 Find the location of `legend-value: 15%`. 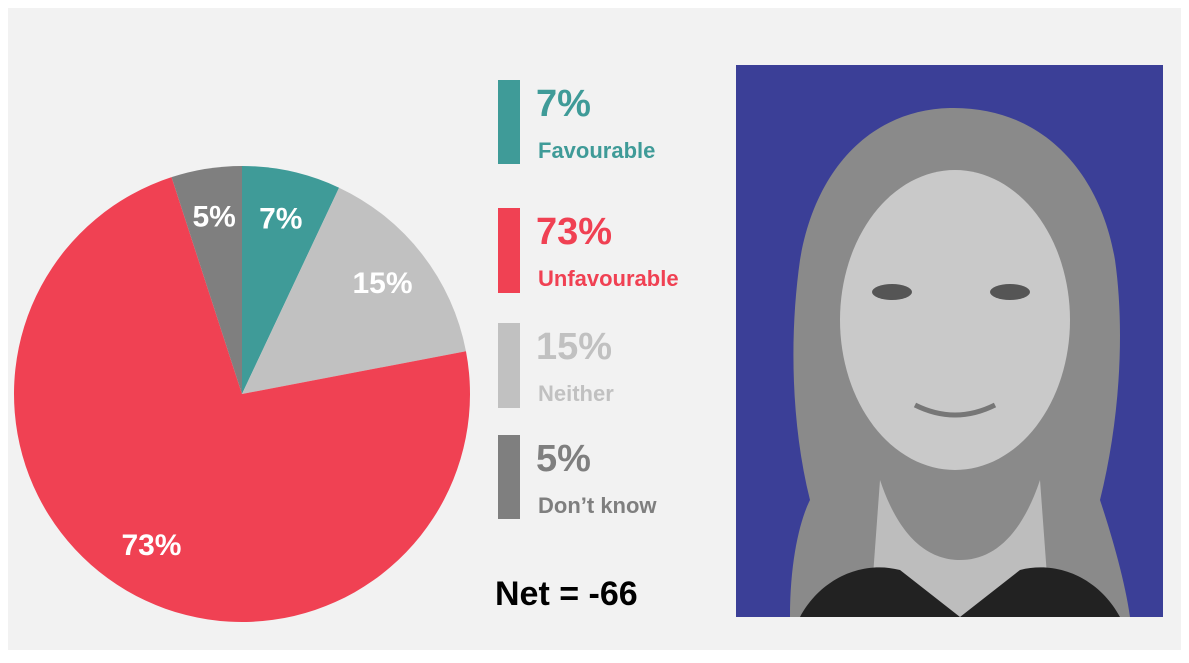

legend-value: 15% is located at coordinates (574, 347).